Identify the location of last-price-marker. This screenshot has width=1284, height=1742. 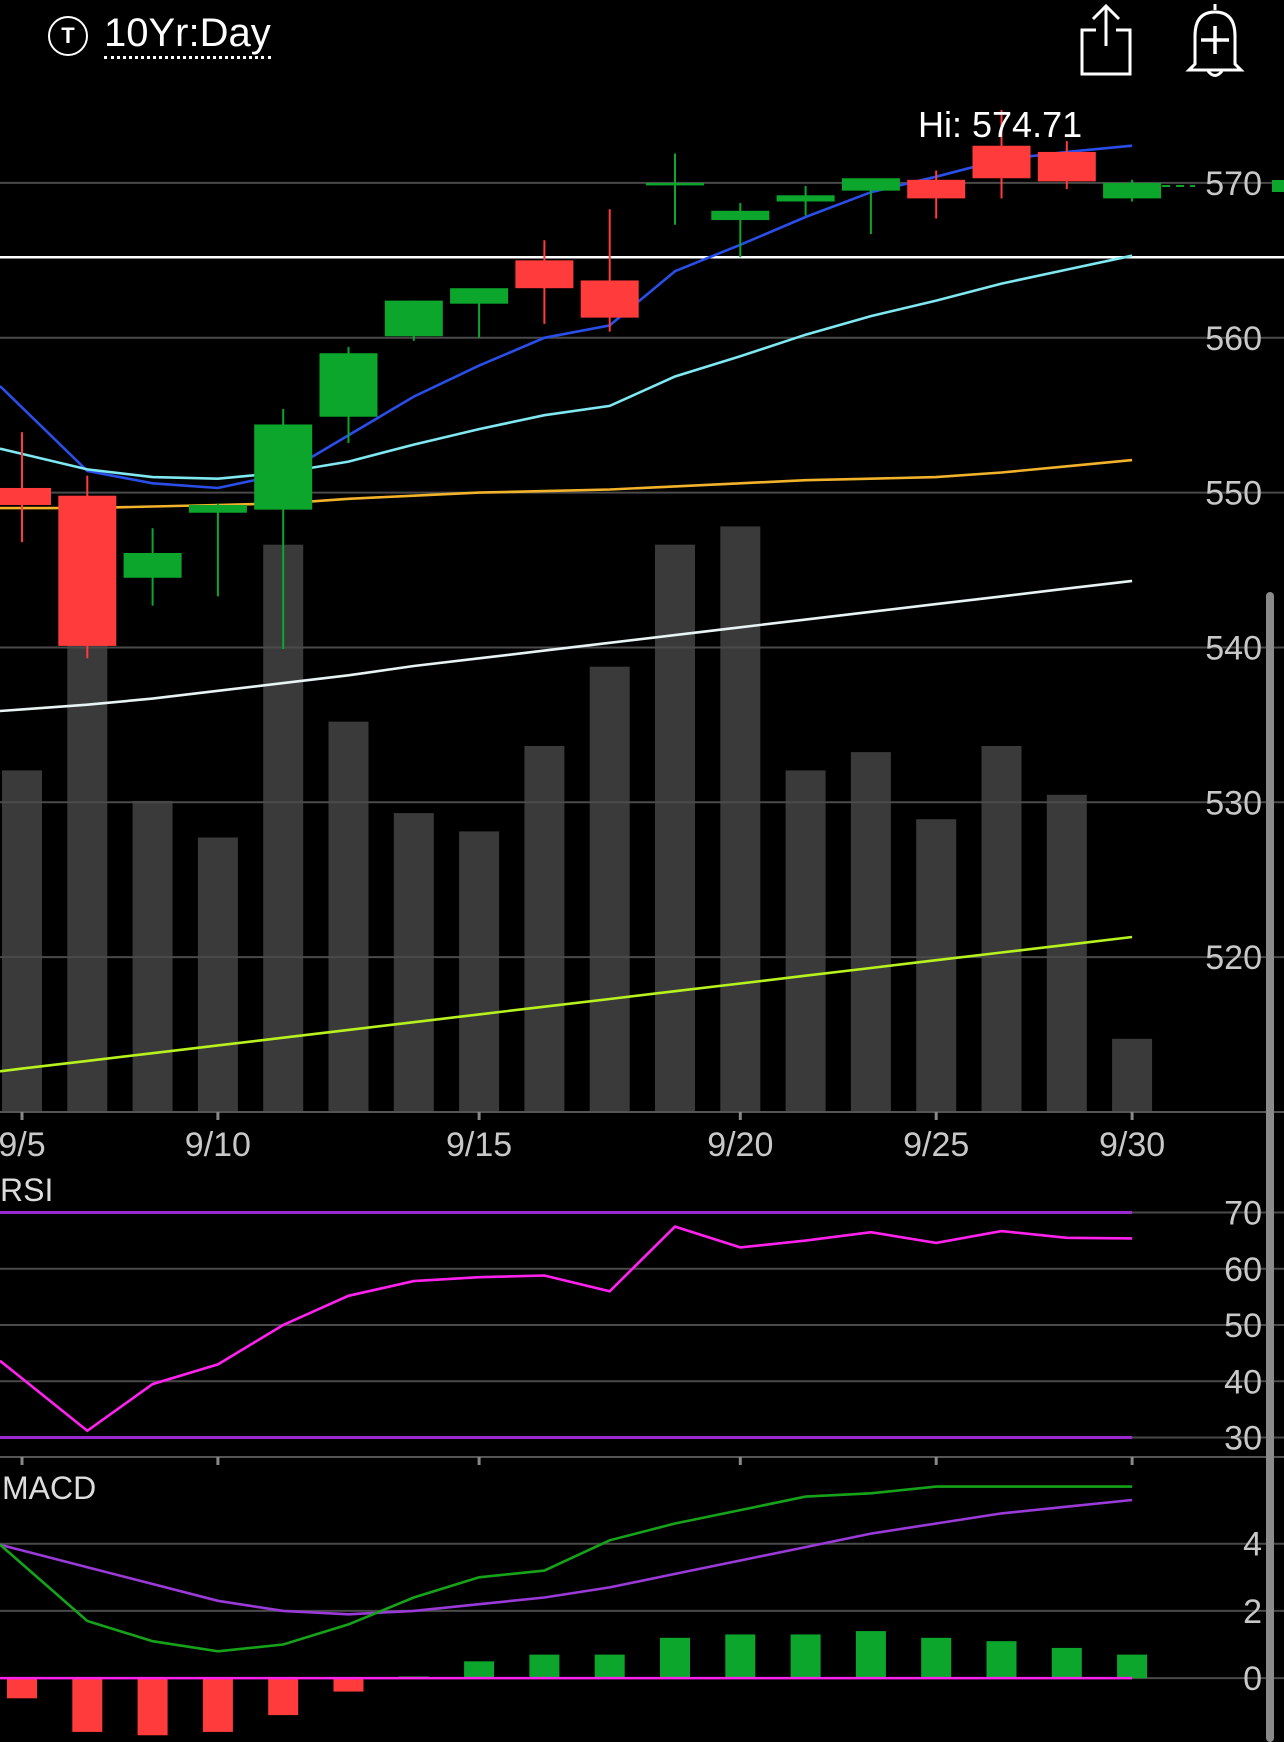
(1278, 186).